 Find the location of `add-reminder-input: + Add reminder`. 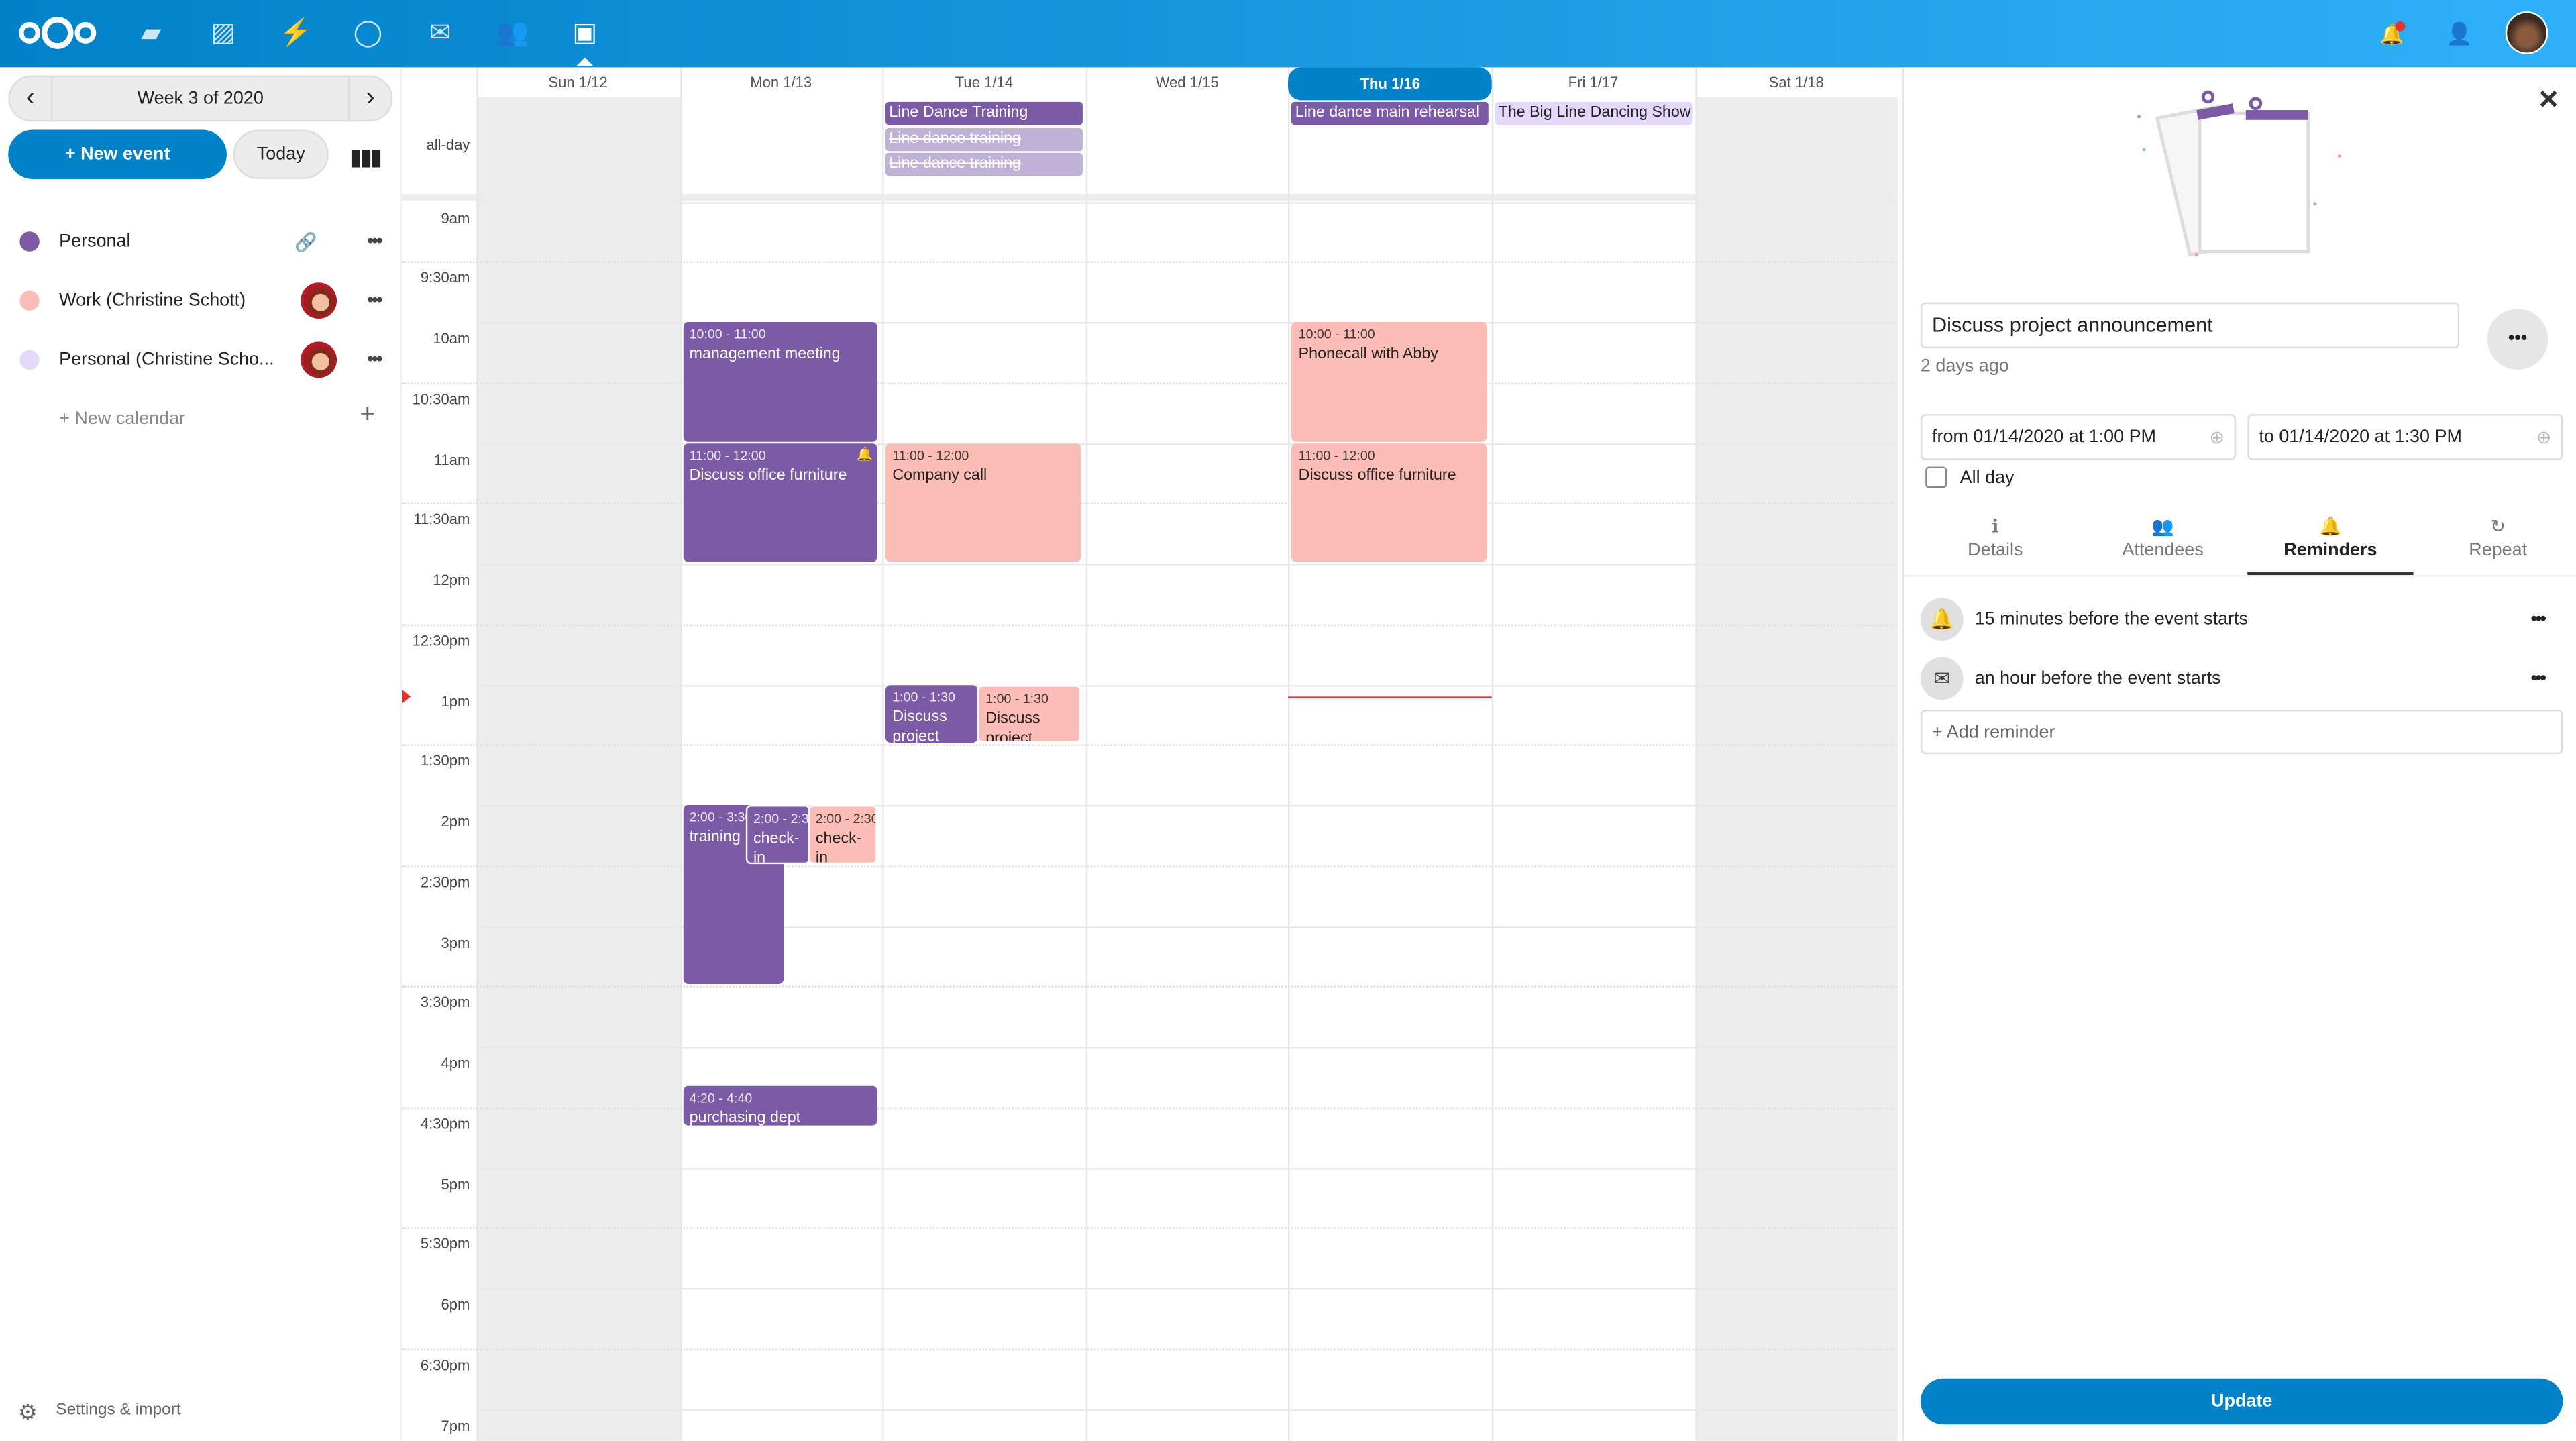

add-reminder-input: + Add reminder is located at coordinates (2241, 732).